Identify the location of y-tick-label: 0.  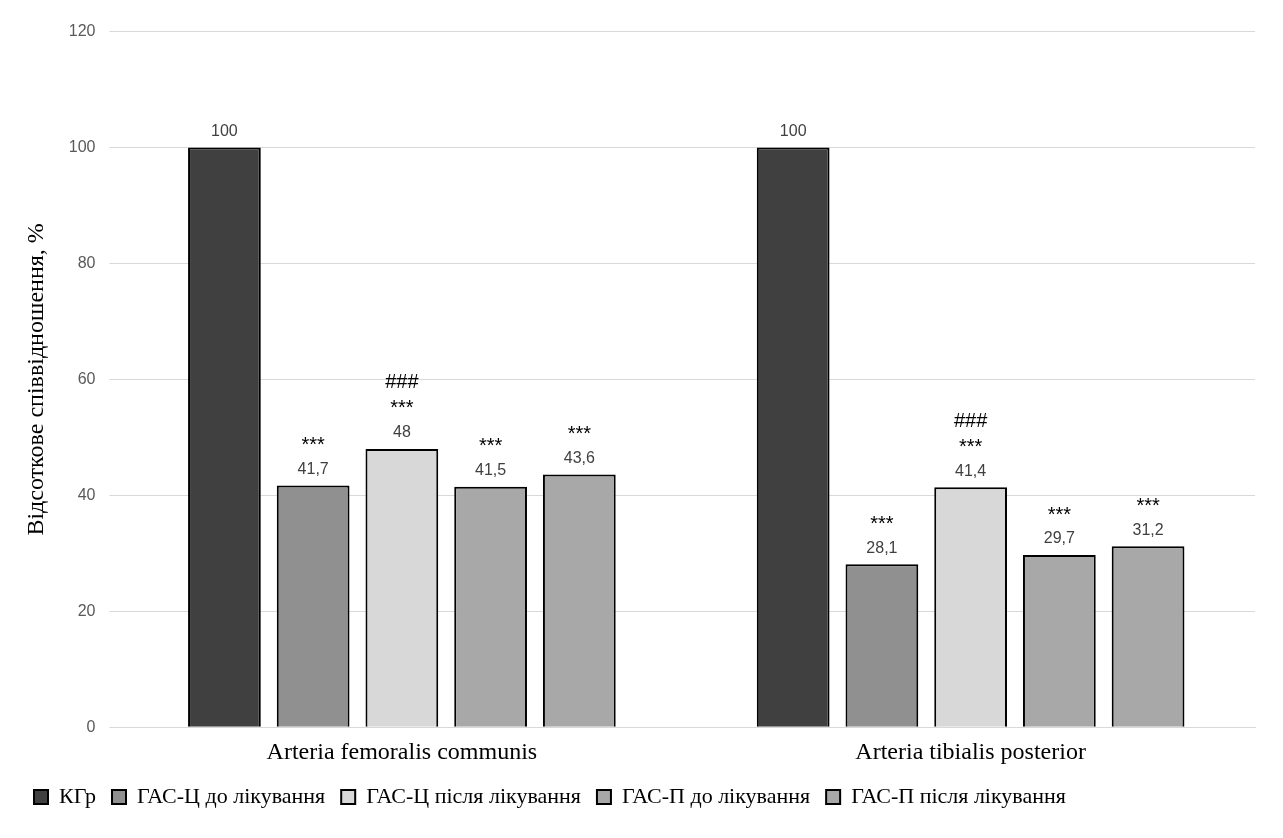
(91, 726).